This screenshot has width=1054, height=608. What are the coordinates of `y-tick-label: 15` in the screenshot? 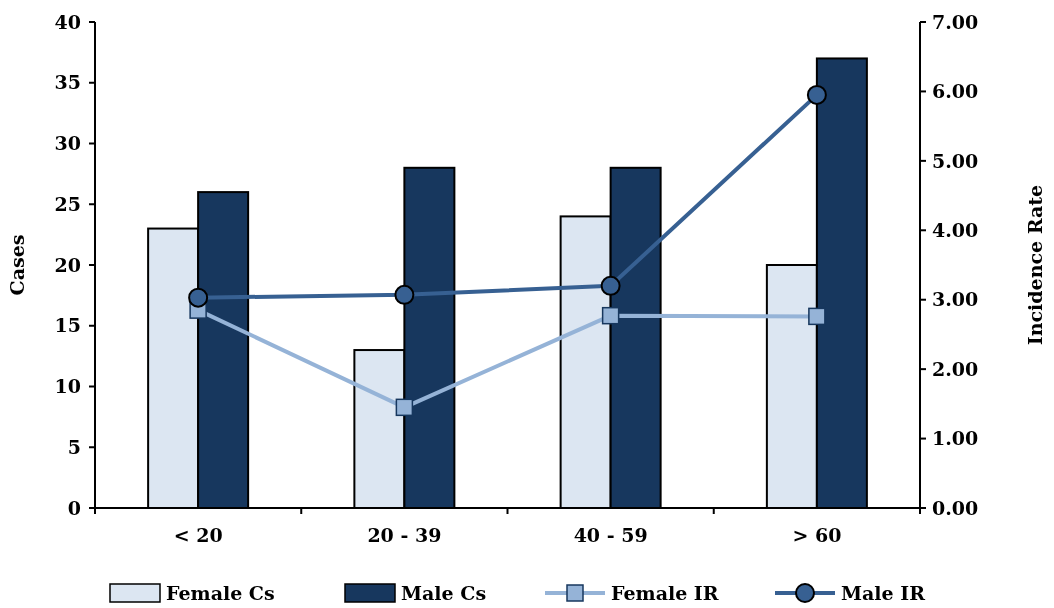 It's located at (67, 325).